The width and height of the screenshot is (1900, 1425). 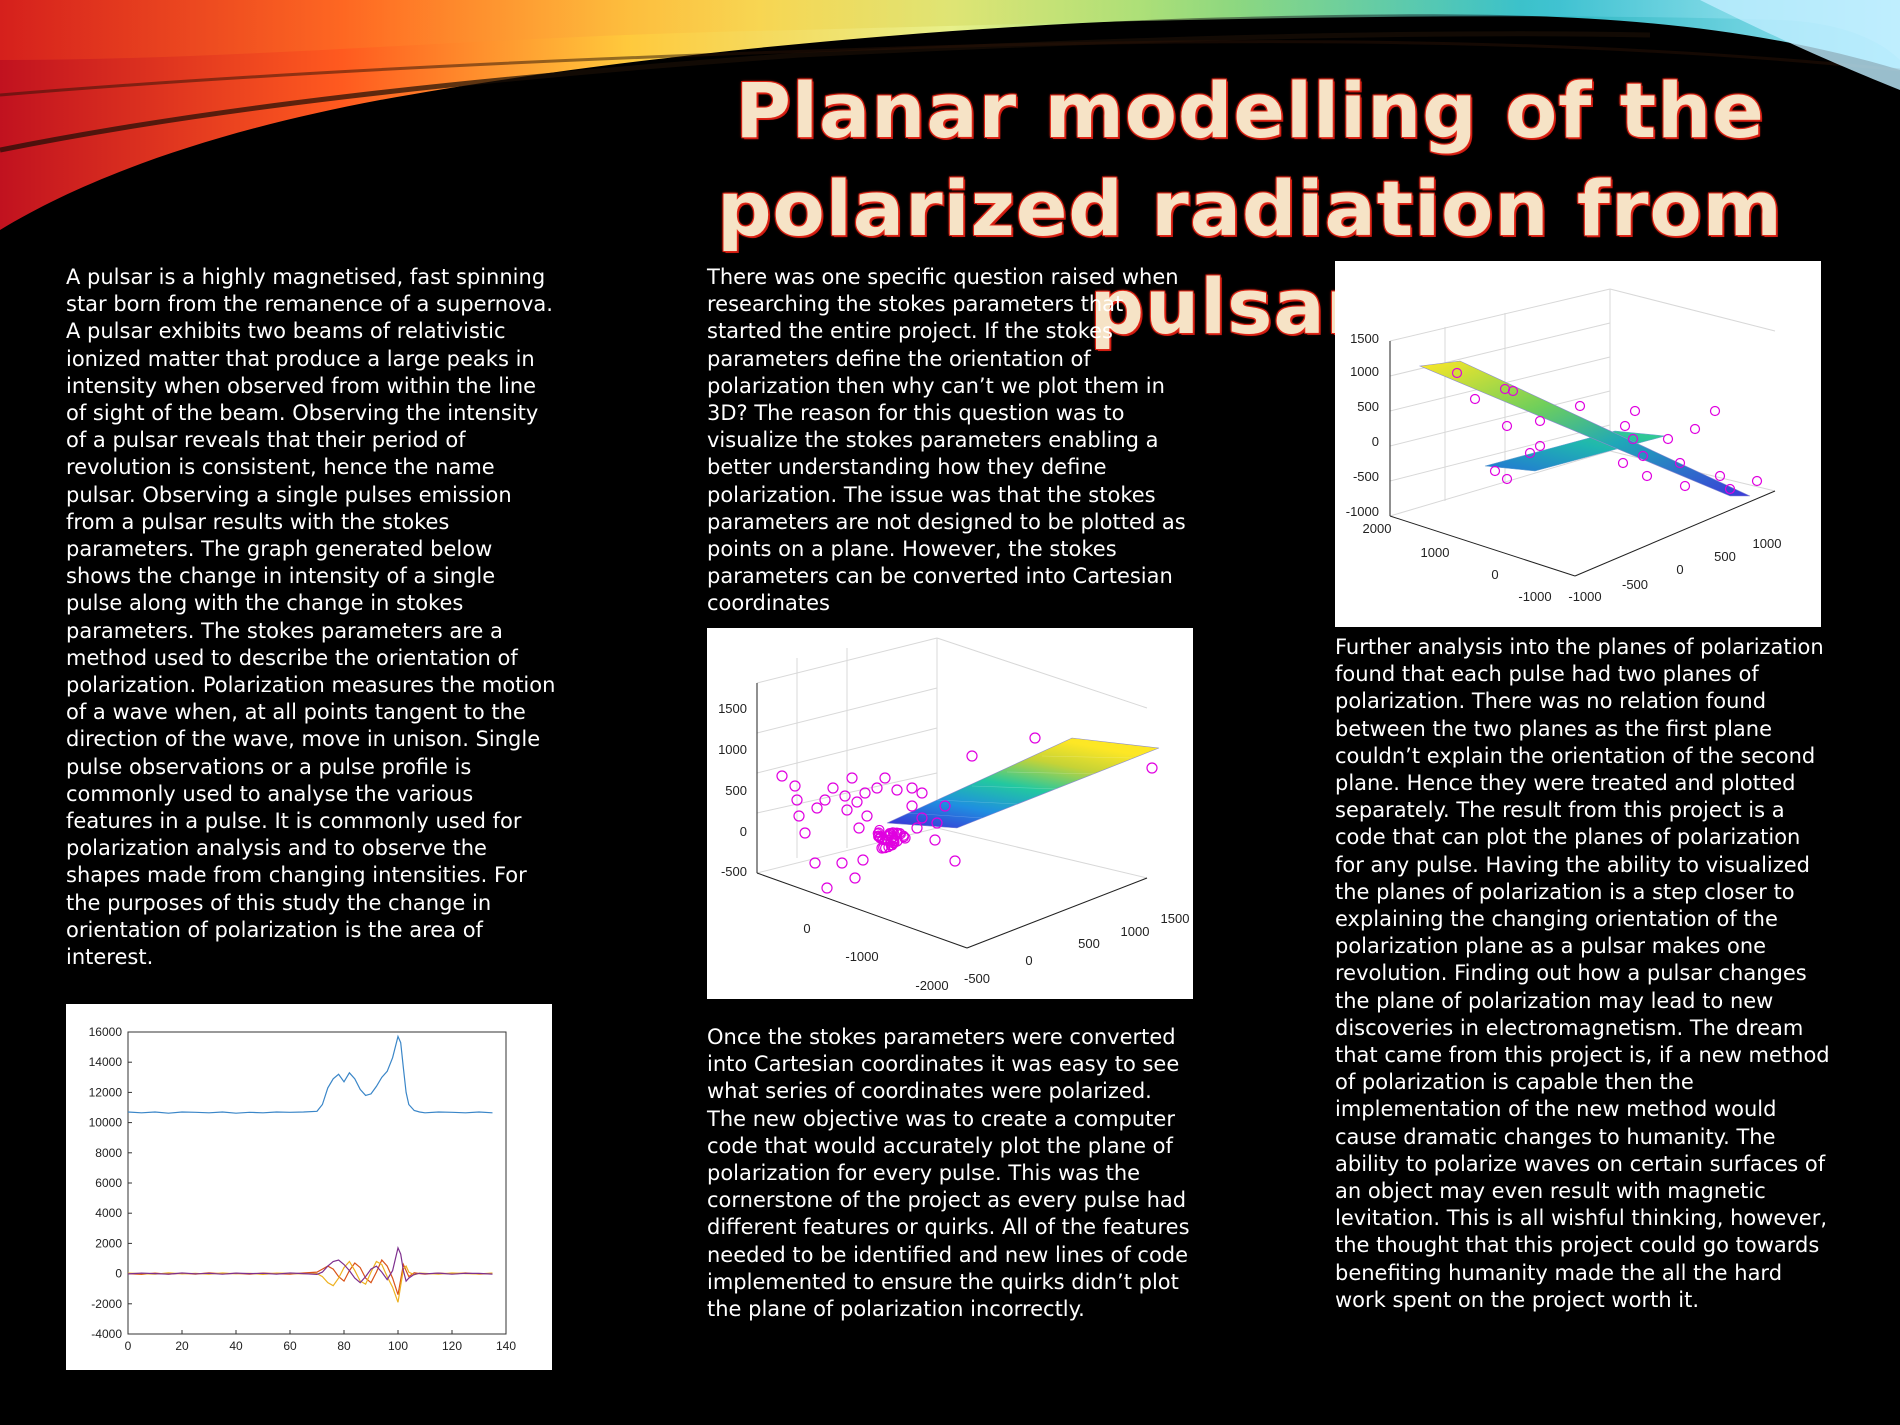 I want to click on x-tick-label: 140, so click(x=506, y=1346).